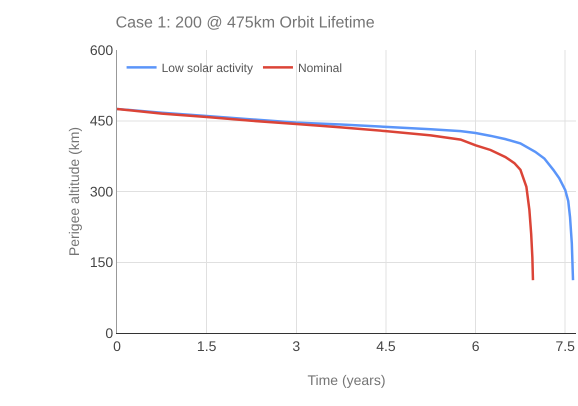 This screenshot has height=406, width=578. I want to click on x-tick-label: 1.5, so click(206, 346).